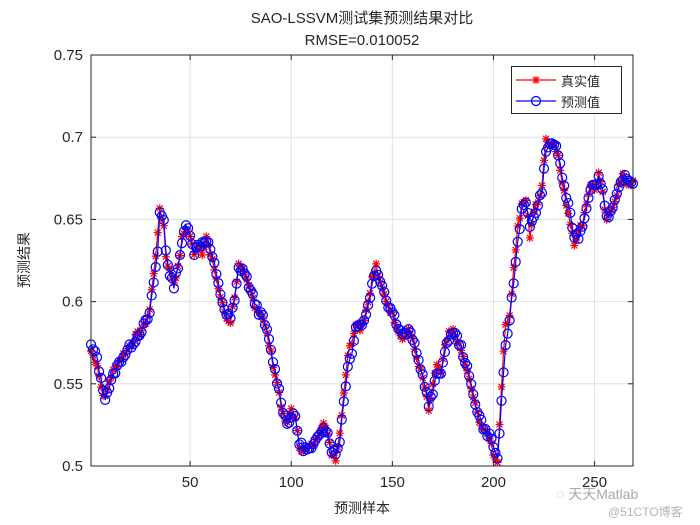  Describe the element at coordinates (68, 219) in the screenshot. I see `y-tick-label: 0.65` at that location.